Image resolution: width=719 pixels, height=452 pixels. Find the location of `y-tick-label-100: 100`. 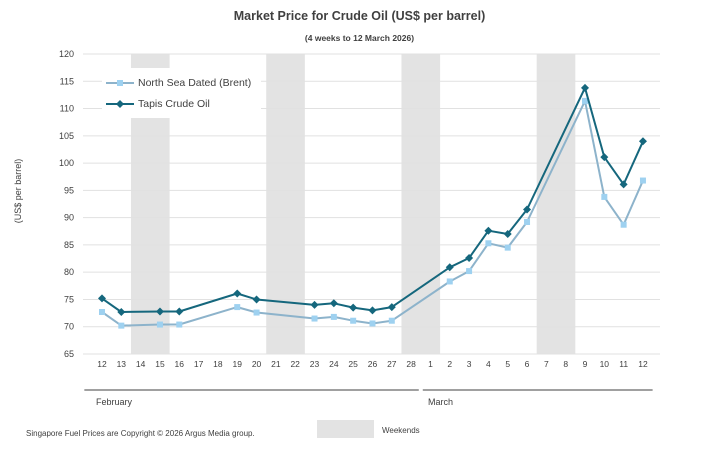

y-tick-label-100: 100 is located at coordinates (66, 163).